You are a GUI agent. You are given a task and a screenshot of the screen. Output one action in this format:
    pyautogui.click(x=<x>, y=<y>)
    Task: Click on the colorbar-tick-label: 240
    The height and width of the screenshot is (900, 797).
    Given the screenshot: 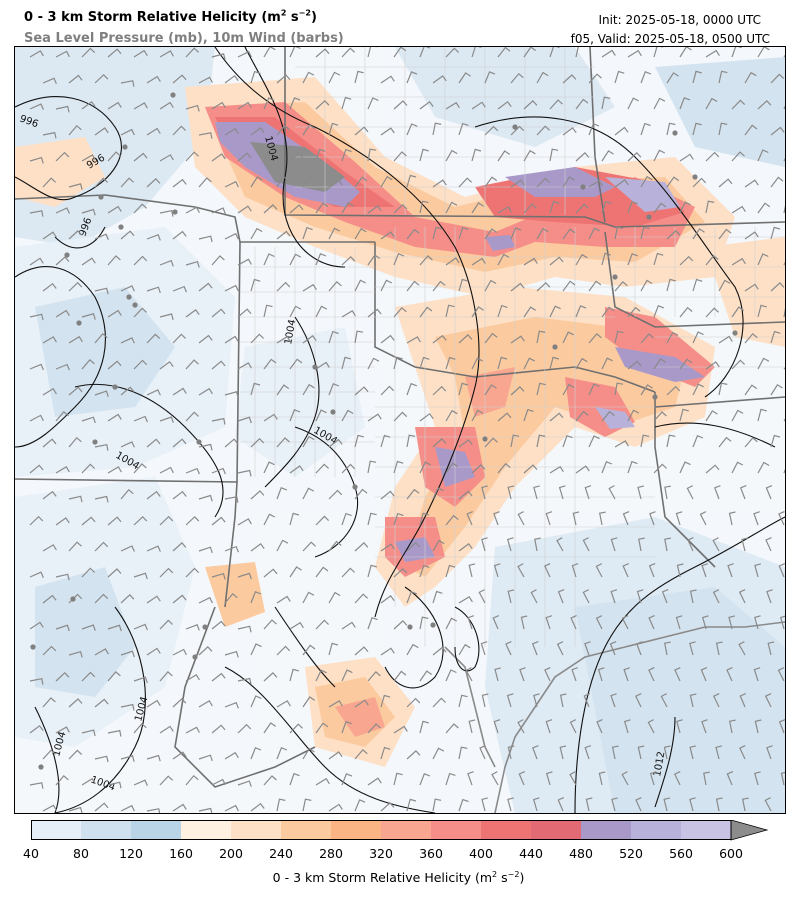 What is the action you would take?
    pyautogui.click(x=281, y=853)
    